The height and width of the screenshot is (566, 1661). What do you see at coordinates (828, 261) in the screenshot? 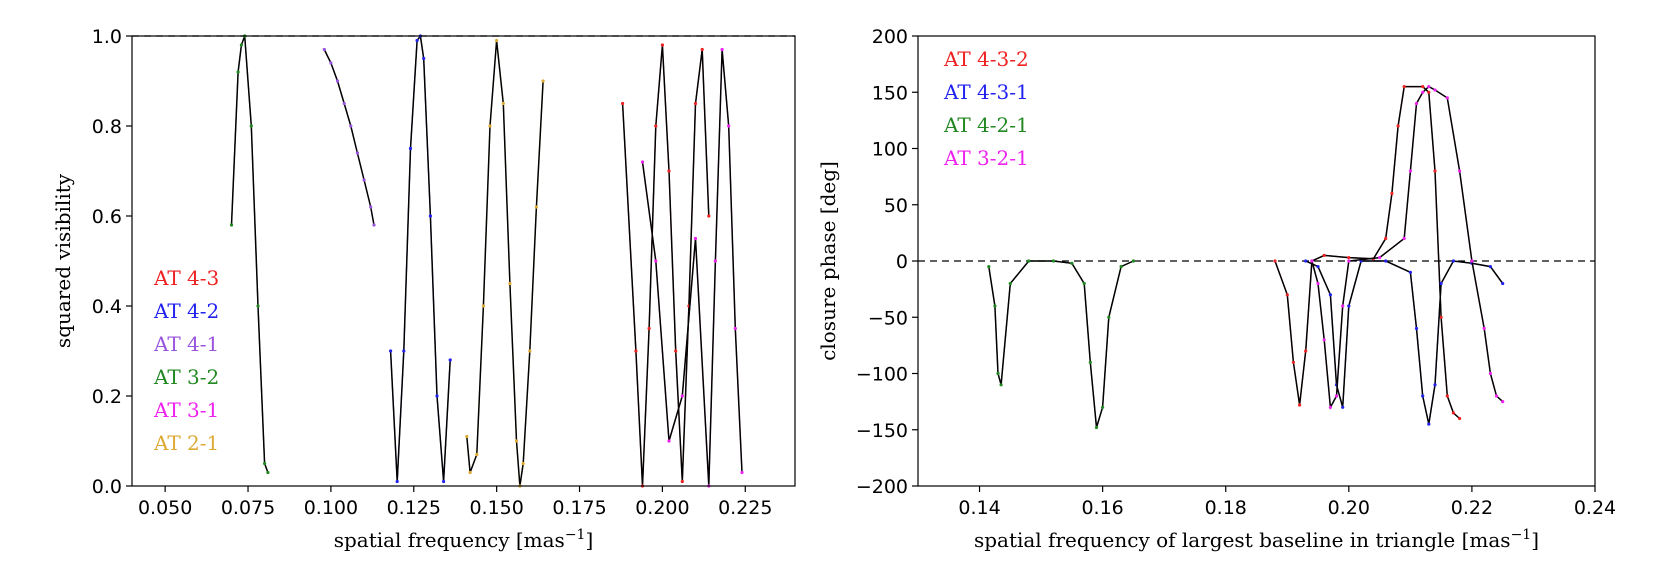
I see `y-axis-label: closure phase [deg]` at bounding box center [828, 261].